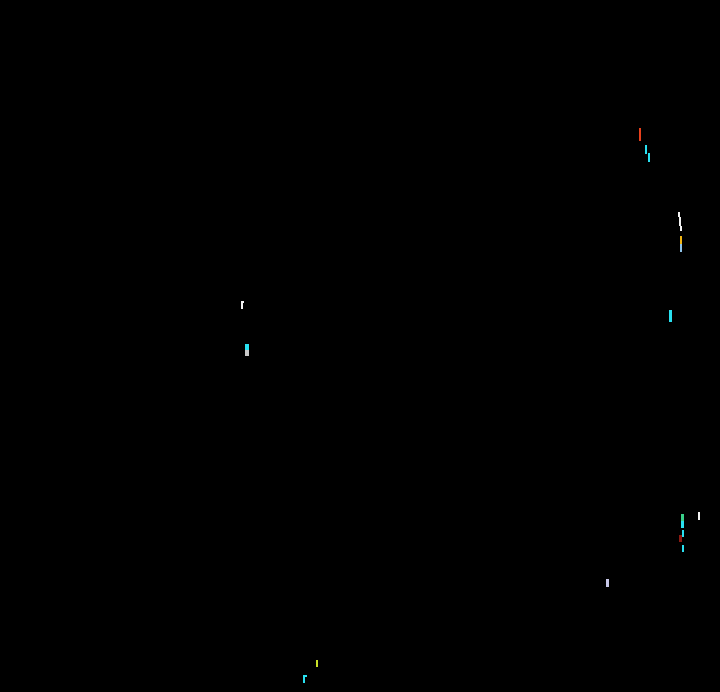  What do you see at coordinates (681, 248) in the screenshot?
I see `pale-blue-tick-right` at bounding box center [681, 248].